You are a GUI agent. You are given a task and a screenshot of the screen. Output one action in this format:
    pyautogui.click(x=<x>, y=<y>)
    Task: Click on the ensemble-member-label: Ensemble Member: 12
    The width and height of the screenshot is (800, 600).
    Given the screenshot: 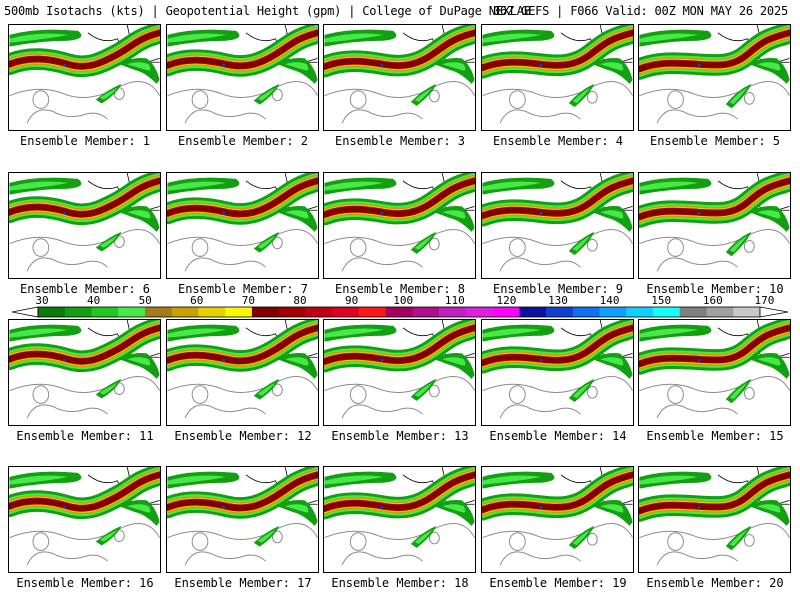 What is the action you would take?
    pyautogui.click(x=243, y=436)
    